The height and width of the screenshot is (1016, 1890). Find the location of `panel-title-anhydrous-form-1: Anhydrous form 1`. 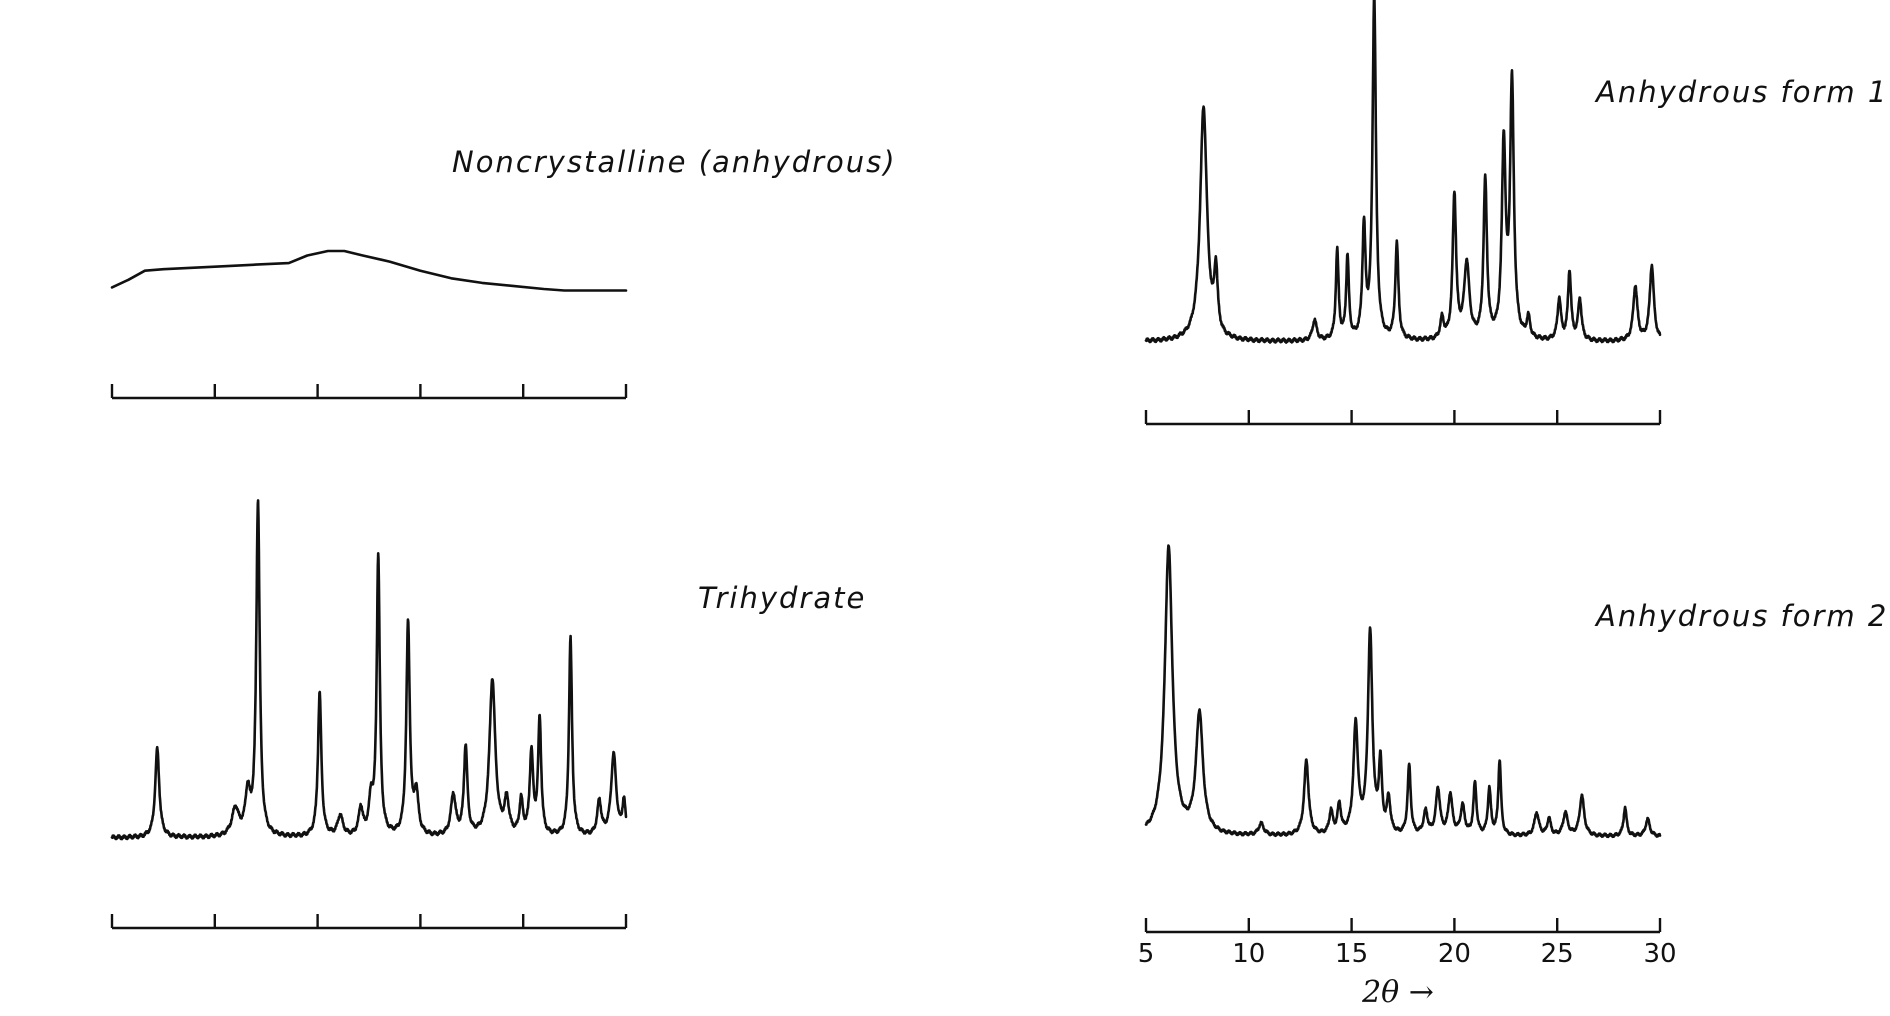

panel-title-anhydrous-form-1: Anhydrous form 1 is located at coordinates (1741, 92).